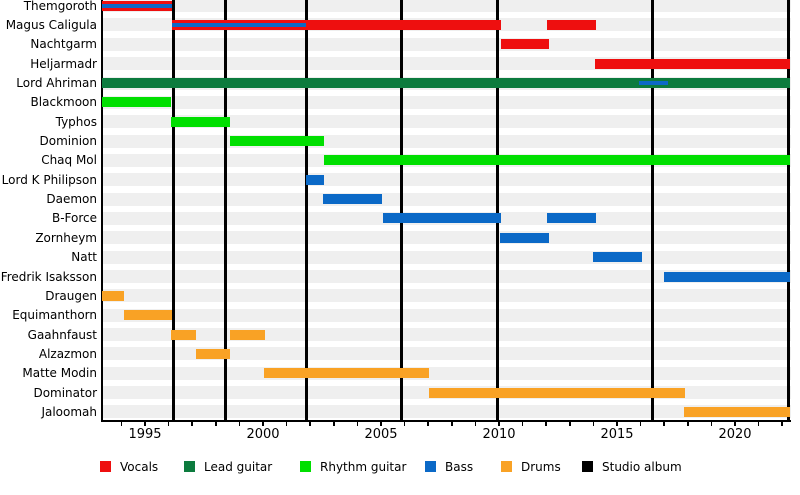 The image size is (800, 495). What do you see at coordinates (84, 257) in the screenshot?
I see `member-name-label: Natt` at bounding box center [84, 257].